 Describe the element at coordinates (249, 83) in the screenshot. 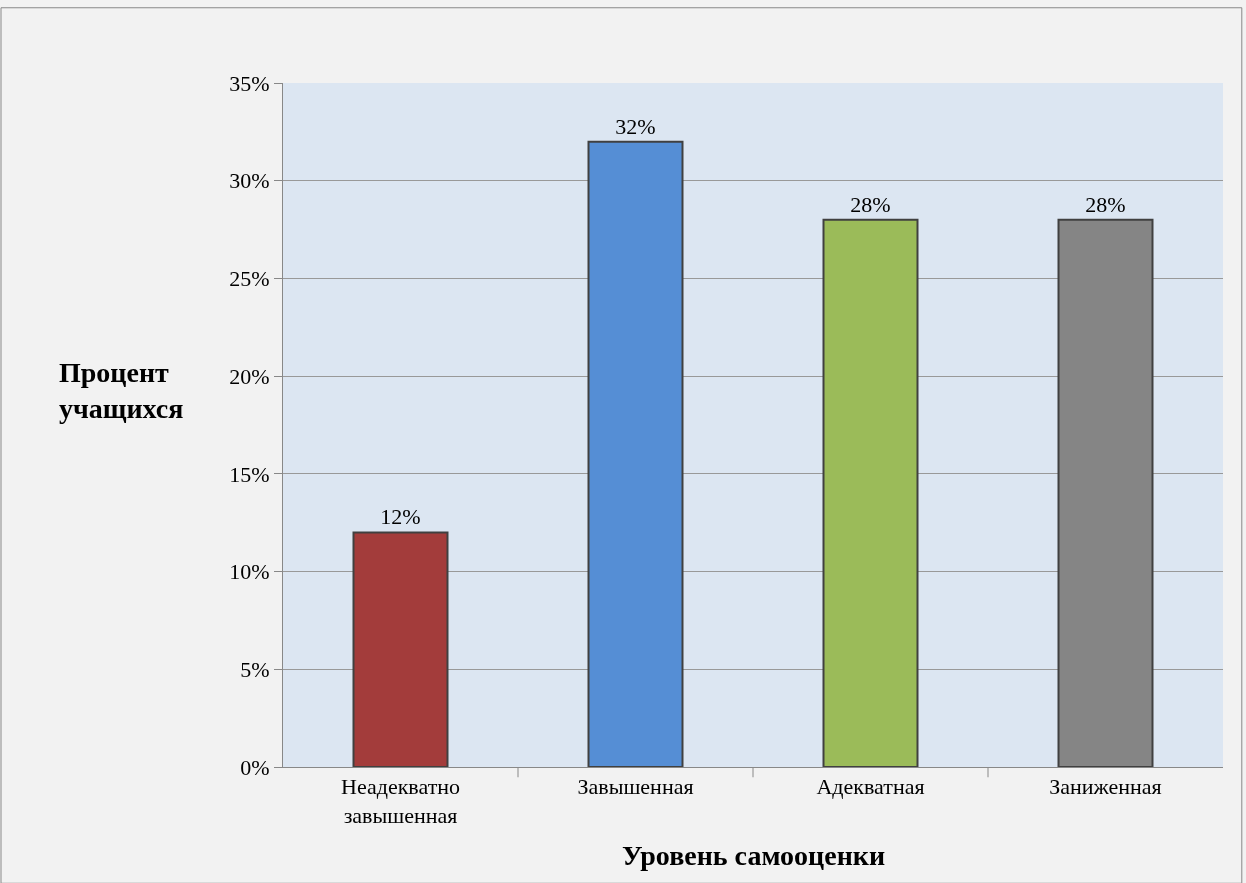

I see `y-tick-label: 35%` at that location.